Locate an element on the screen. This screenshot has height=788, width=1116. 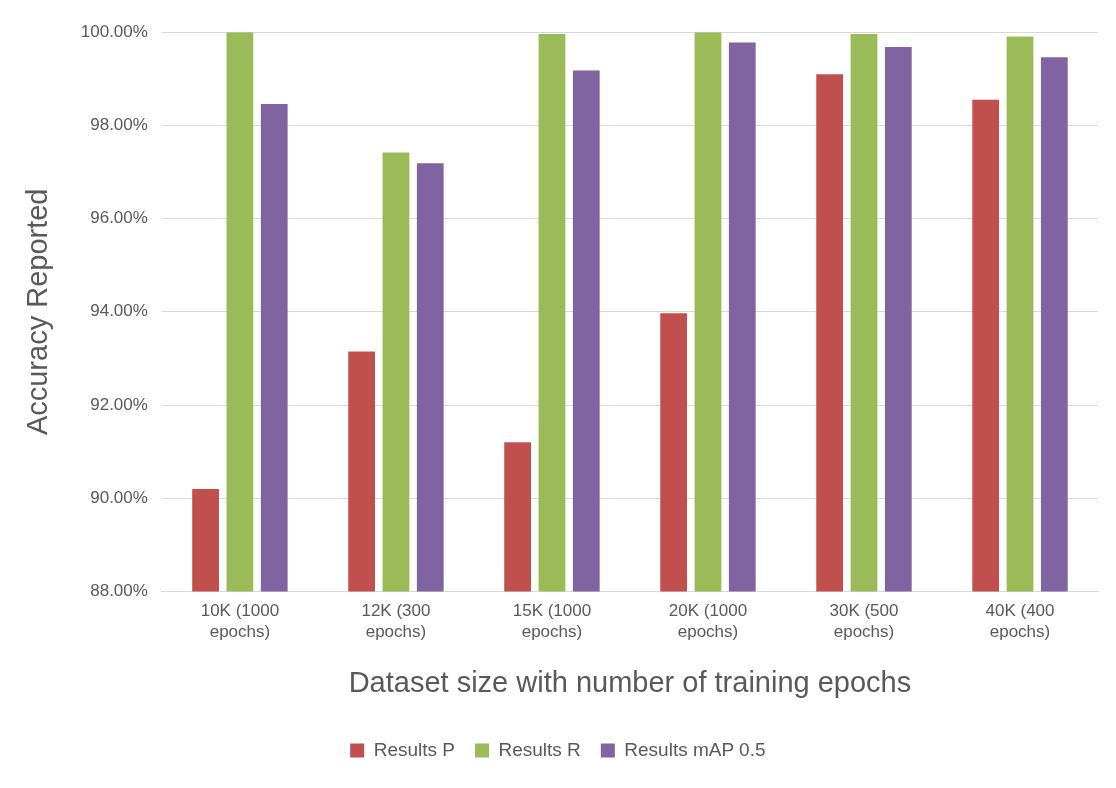
y-tick-label: 96.00% is located at coordinates (119, 218).